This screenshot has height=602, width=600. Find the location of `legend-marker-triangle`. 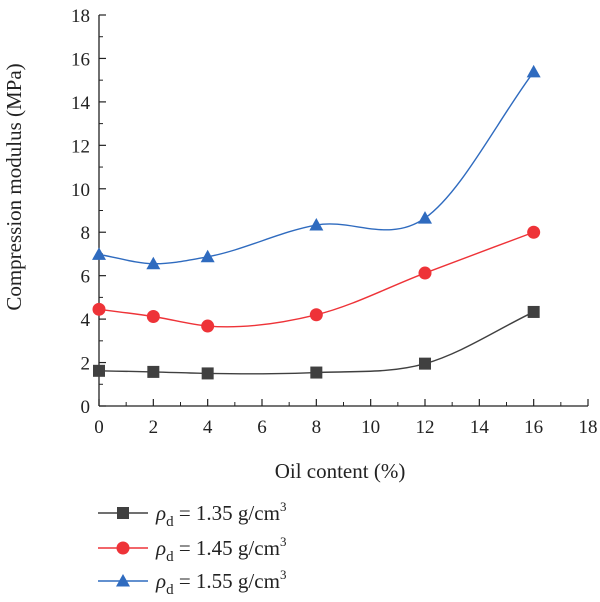

legend-marker-triangle is located at coordinates (123, 580).